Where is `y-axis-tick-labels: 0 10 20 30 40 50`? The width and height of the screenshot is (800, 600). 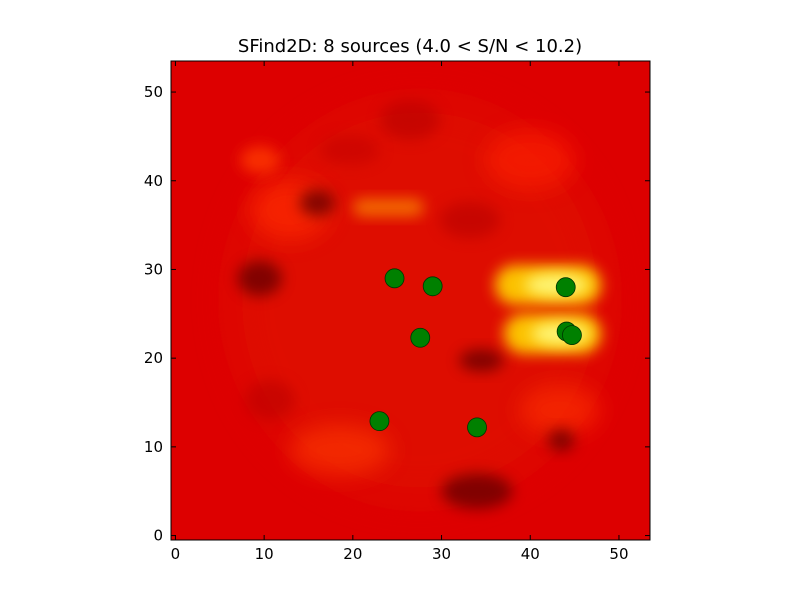
y-axis-tick-labels: 0 10 20 30 40 50 is located at coordinates (153, 314).